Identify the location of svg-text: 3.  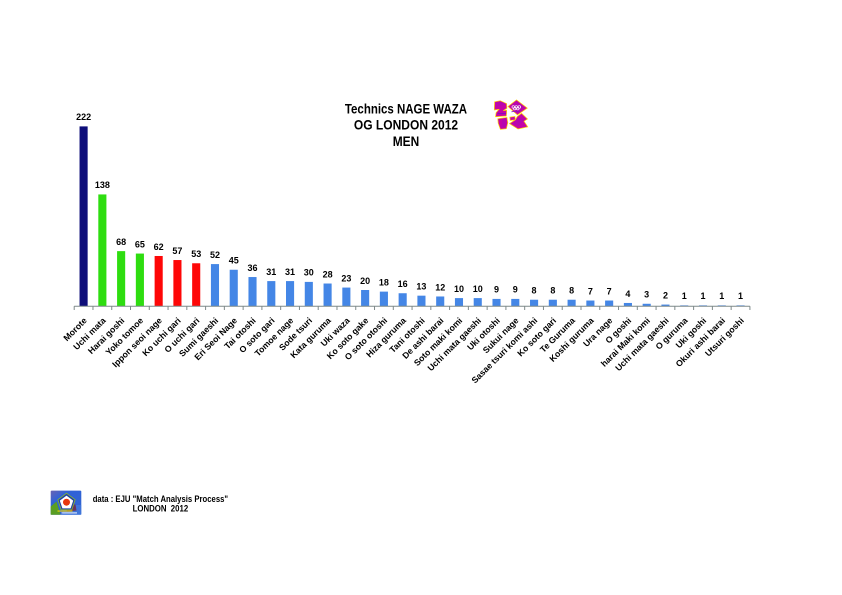
(646, 295).